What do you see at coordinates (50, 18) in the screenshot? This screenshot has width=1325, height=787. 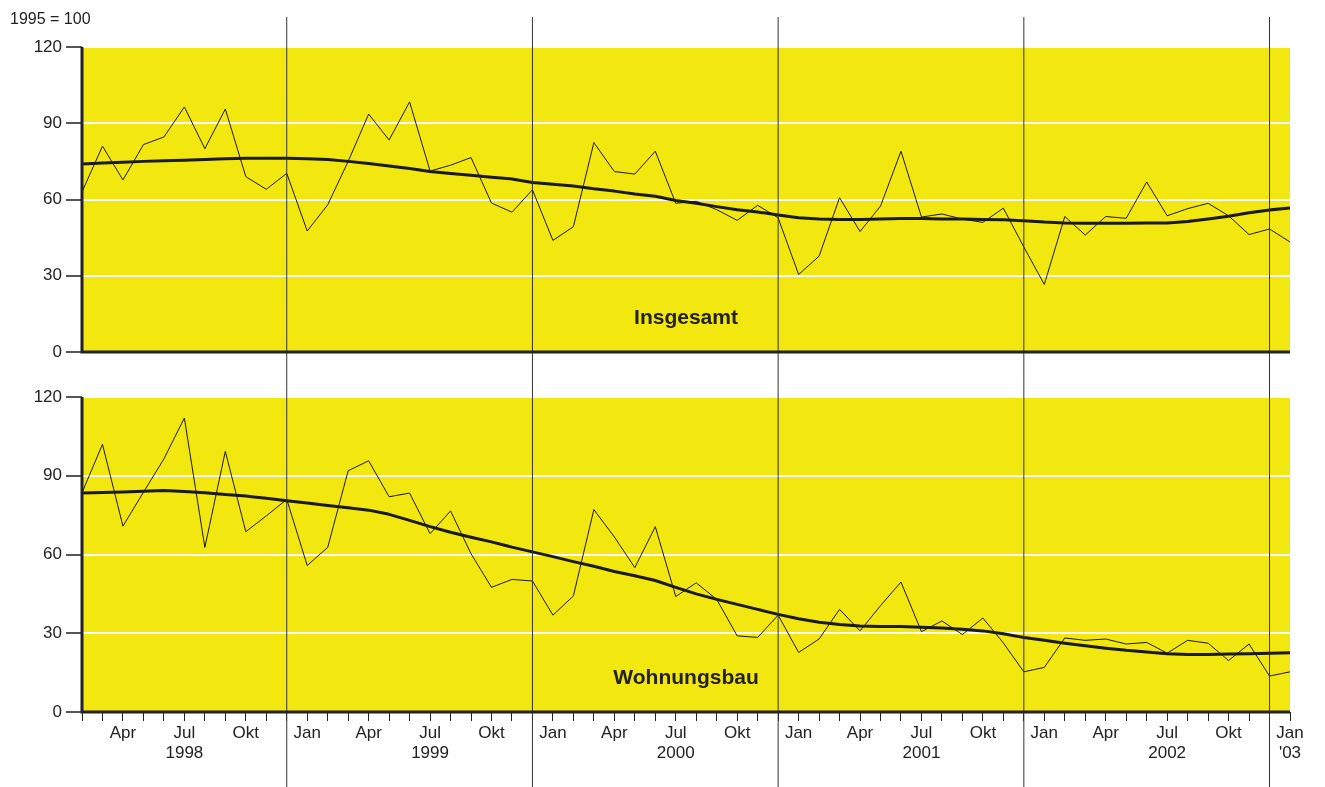 I see `y-axis-title: 1995 = 100` at bounding box center [50, 18].